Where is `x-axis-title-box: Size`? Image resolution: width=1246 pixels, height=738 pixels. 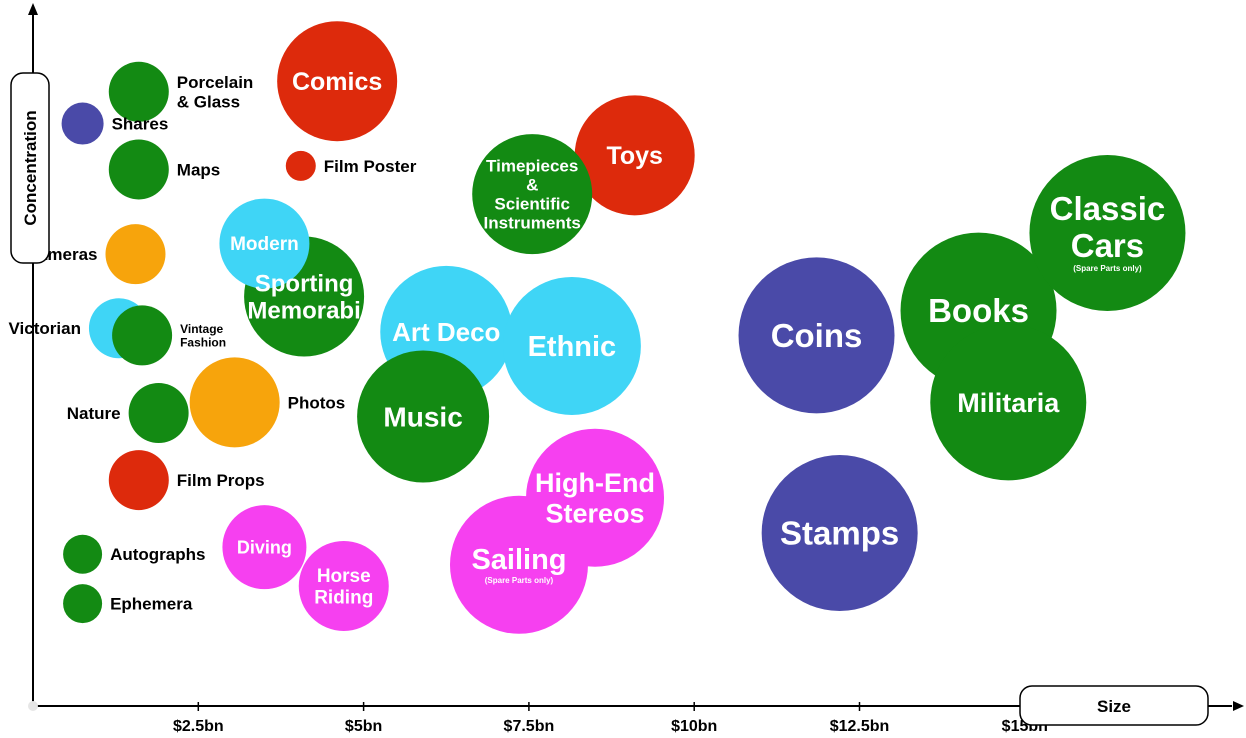
x-axis-title-box: Size is located at coordinates (1114, 705).